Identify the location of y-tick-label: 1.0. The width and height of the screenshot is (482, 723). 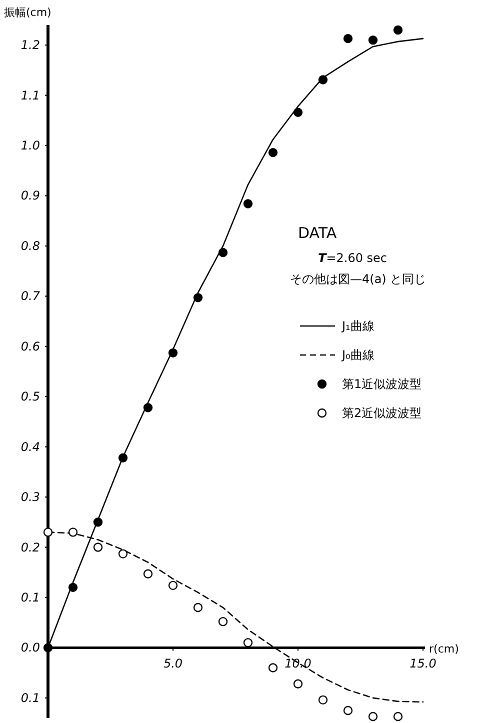
(30, 145).